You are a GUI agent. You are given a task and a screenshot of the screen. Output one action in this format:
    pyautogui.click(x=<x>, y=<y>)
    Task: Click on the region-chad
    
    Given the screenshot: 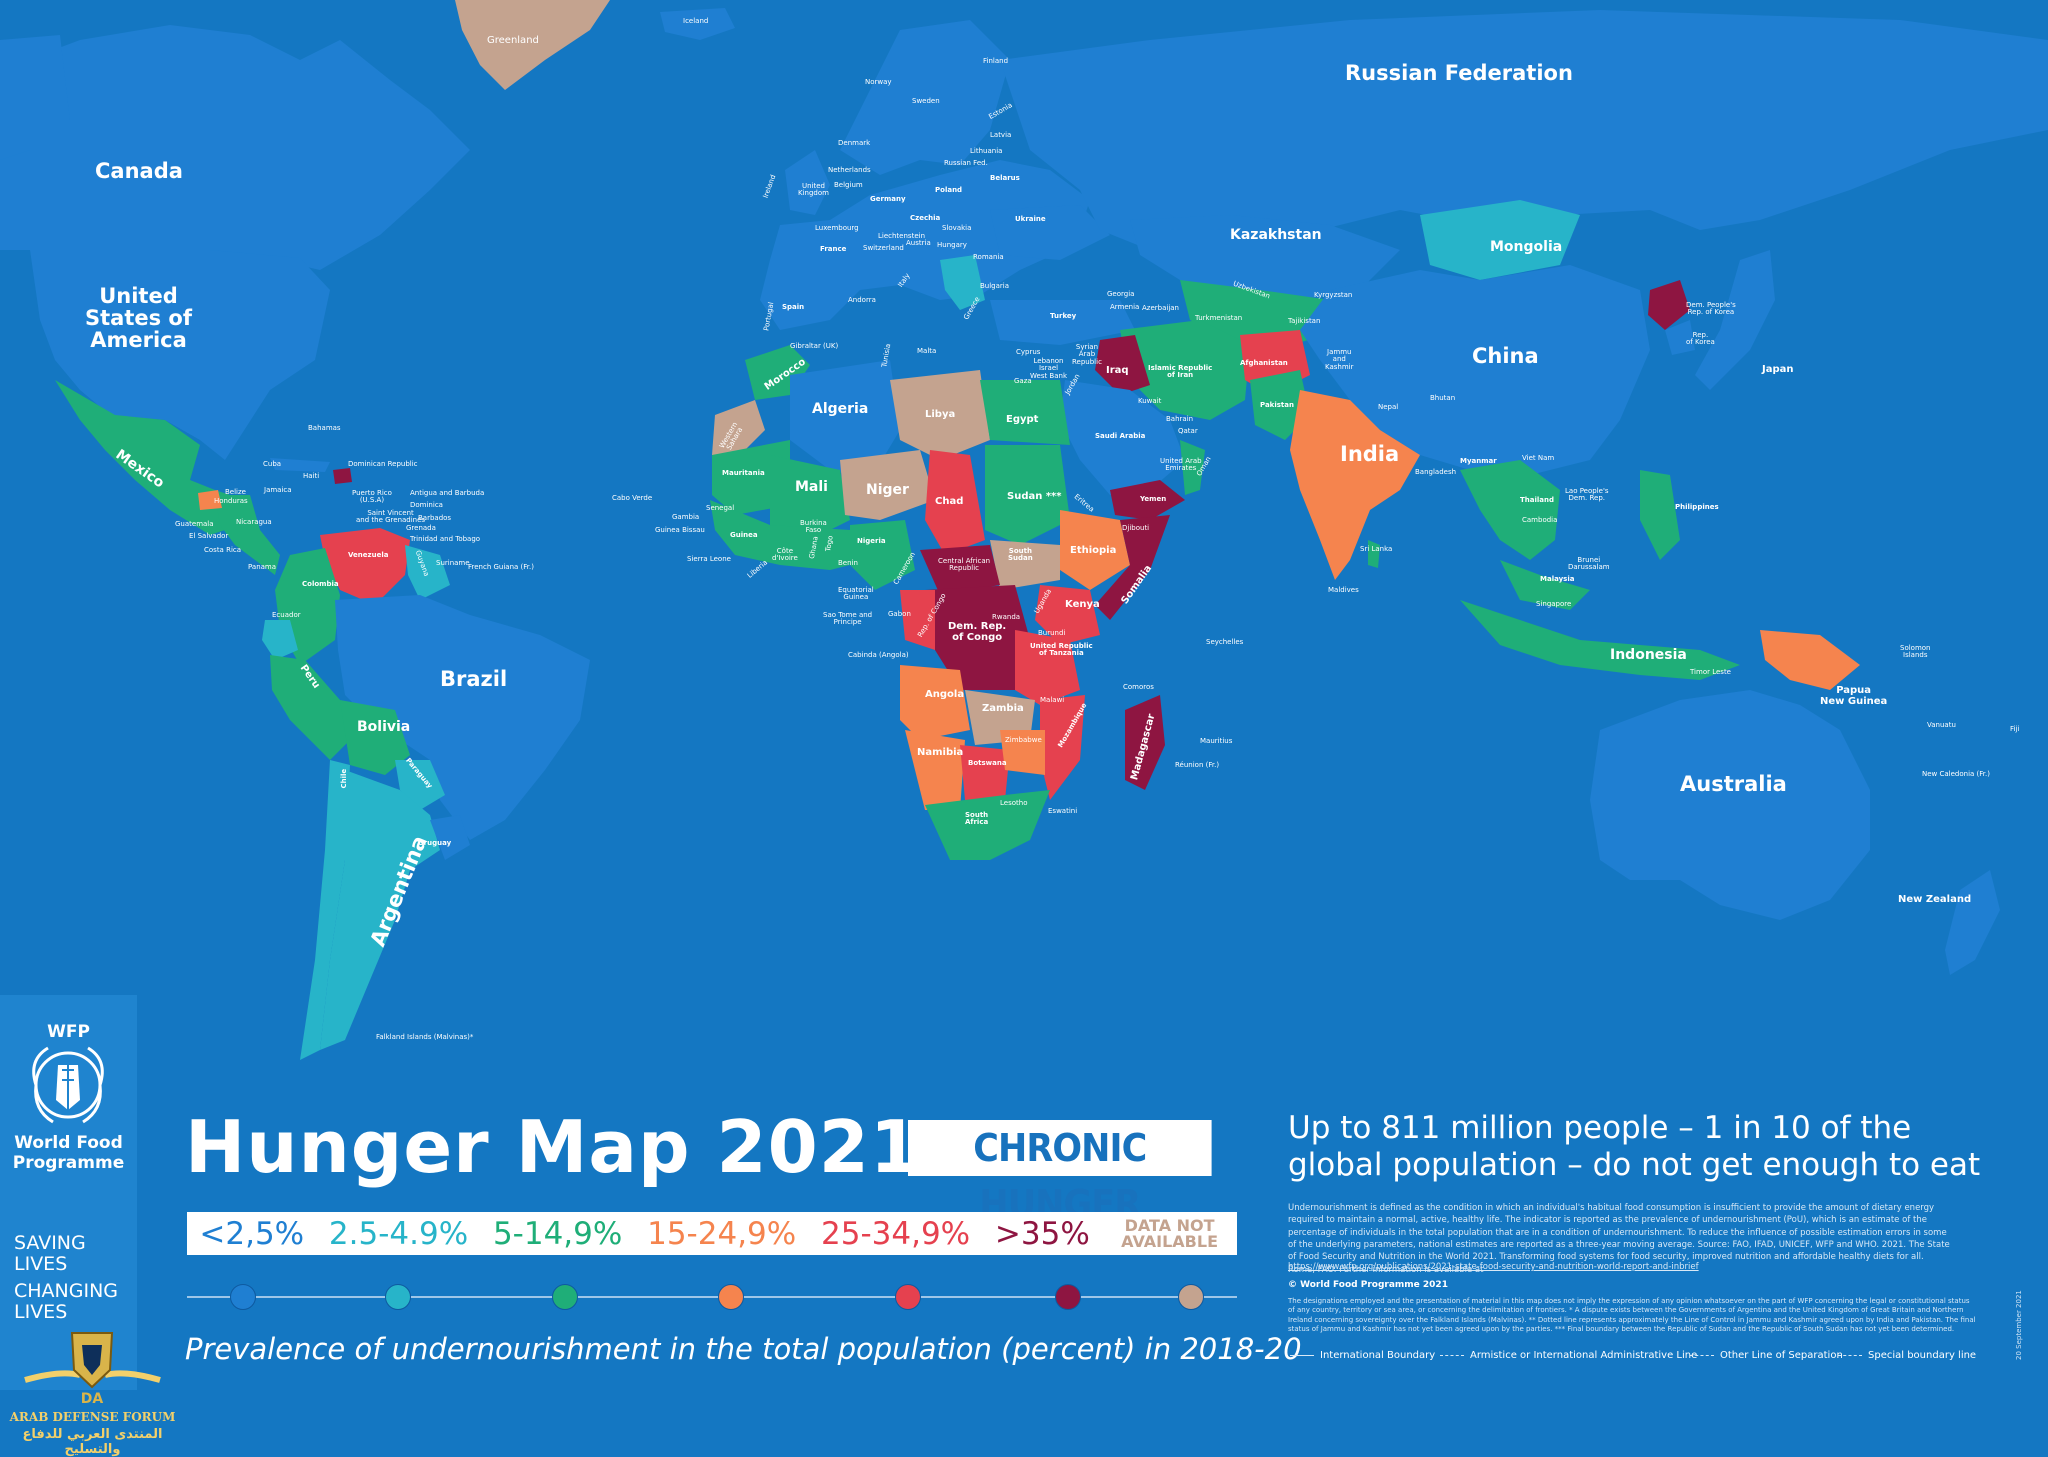 What is the action you would take?
    pyautogui.click(x=955, y=502)
    